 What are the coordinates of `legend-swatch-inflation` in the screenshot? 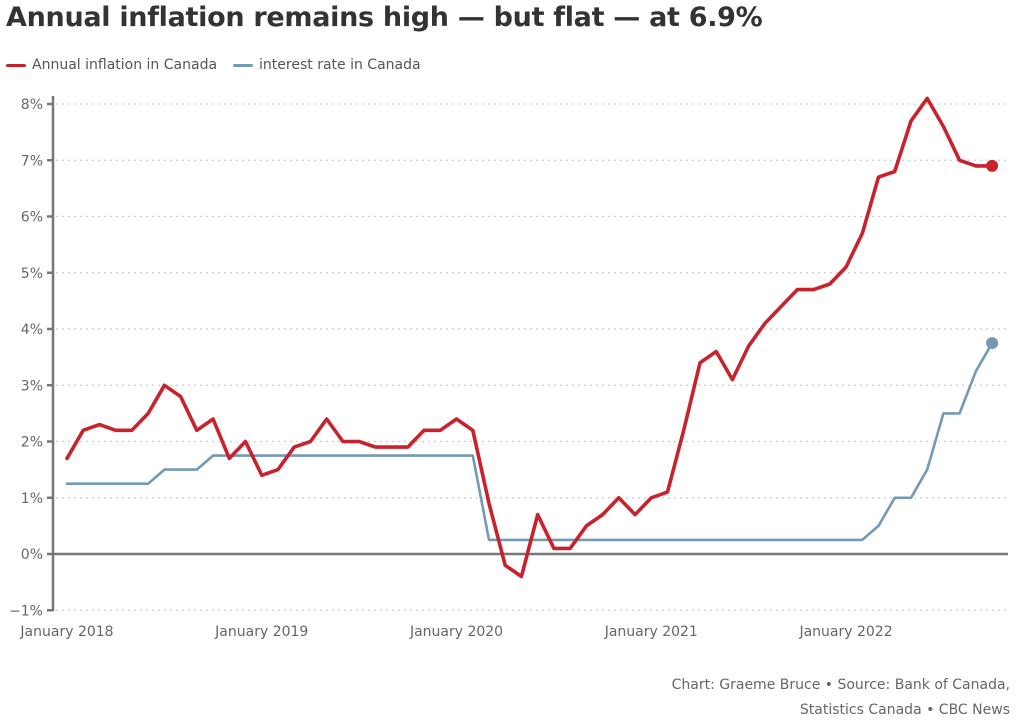 It's located at (16, 65).